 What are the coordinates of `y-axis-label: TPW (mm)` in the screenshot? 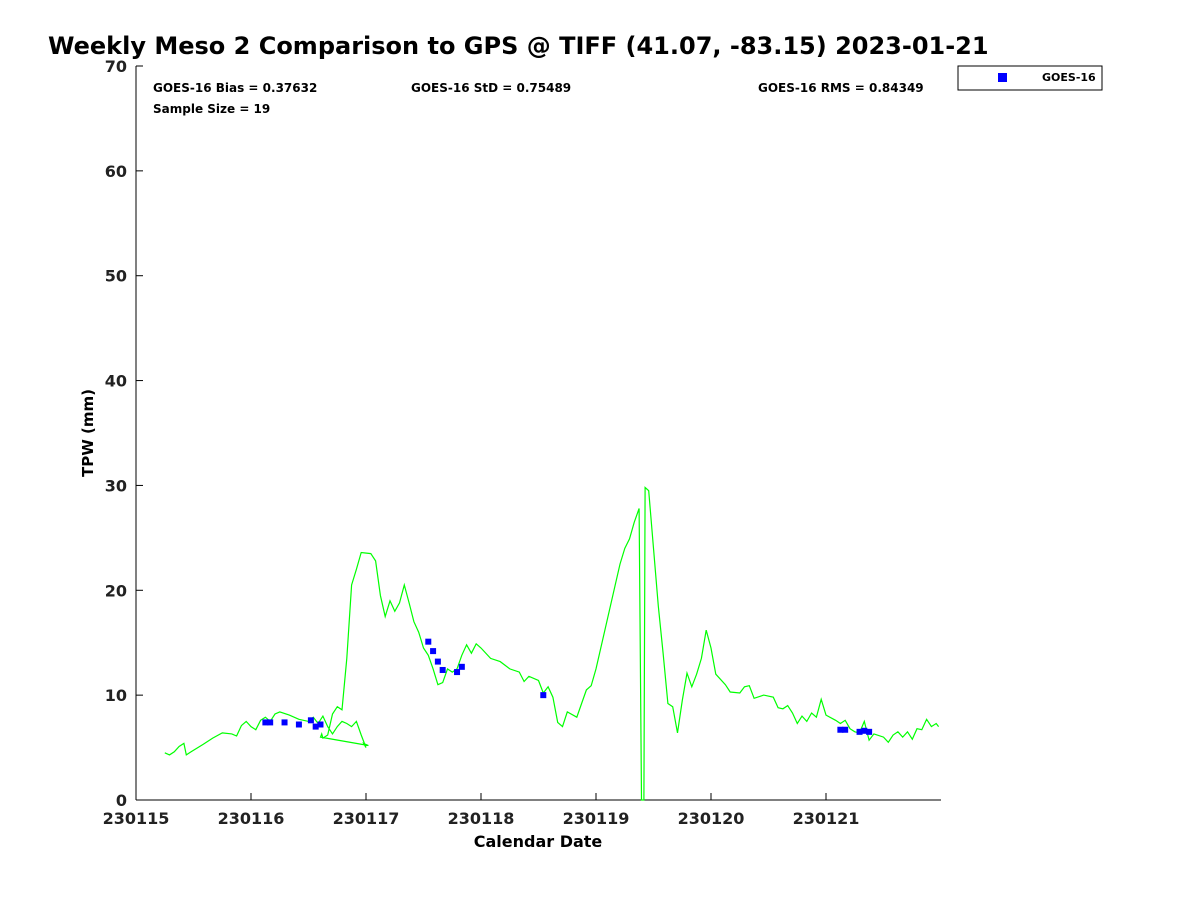 It's located at (88, 433).